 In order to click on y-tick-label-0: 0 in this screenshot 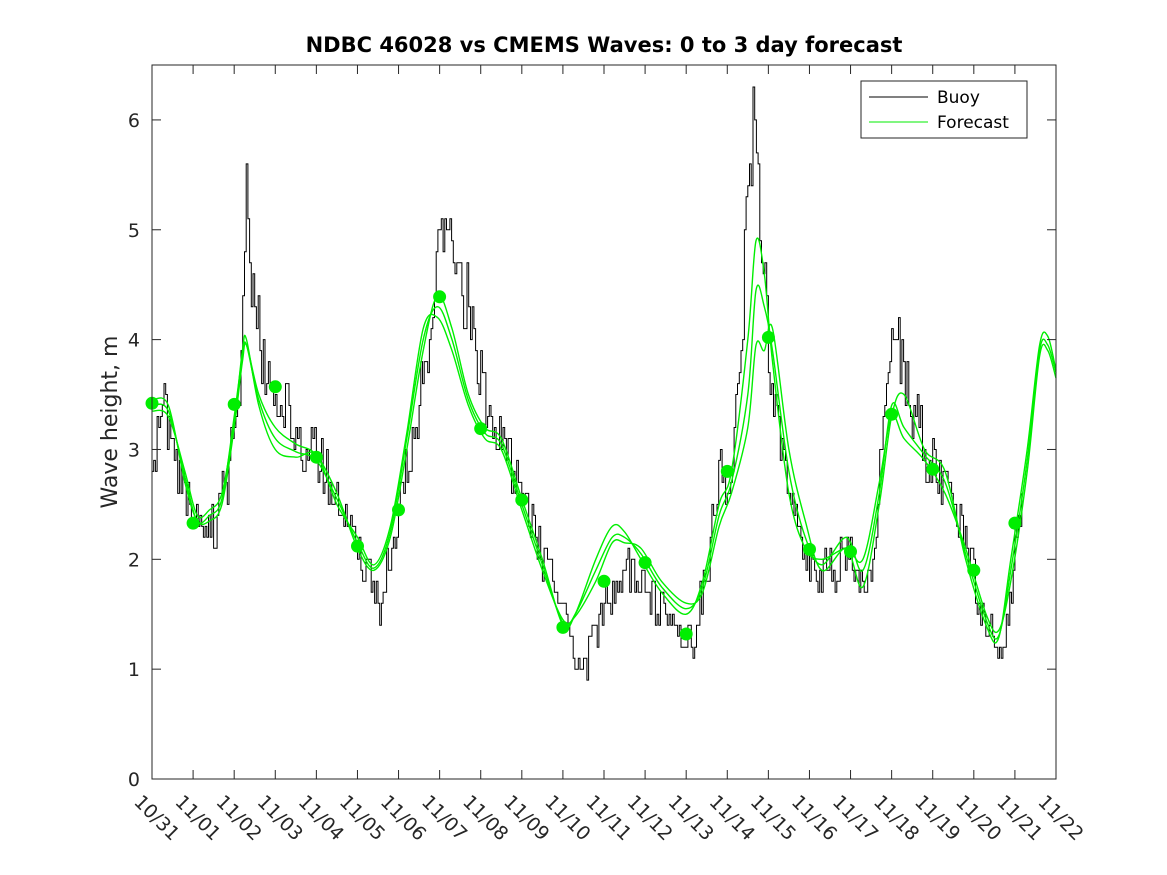, I will do `click(134, 780)`.